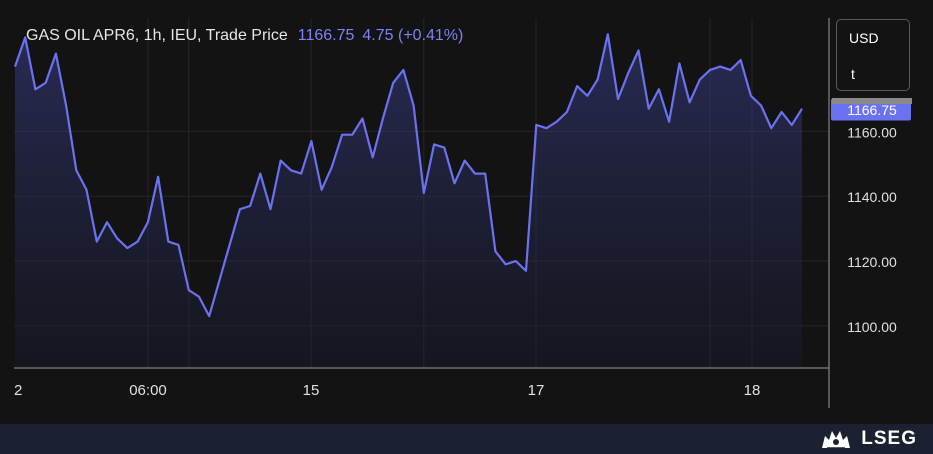 Image resolution: width=933 pixels, height=454 pixels. I want to click on brand-name: LSEG, so click(889, 438).